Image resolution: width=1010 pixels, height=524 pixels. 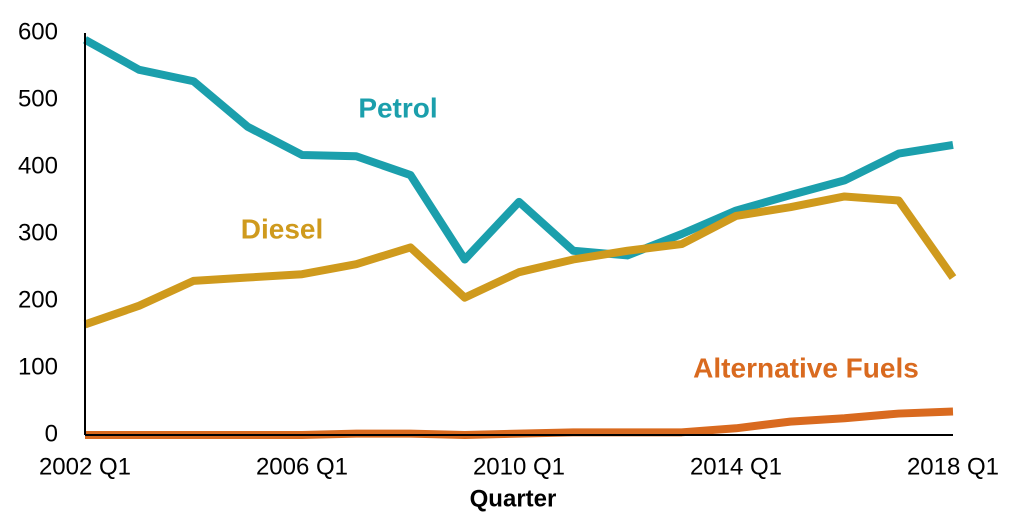 I want to click on x-tick-label: 2018 Q1, so click(x=953, y=466).